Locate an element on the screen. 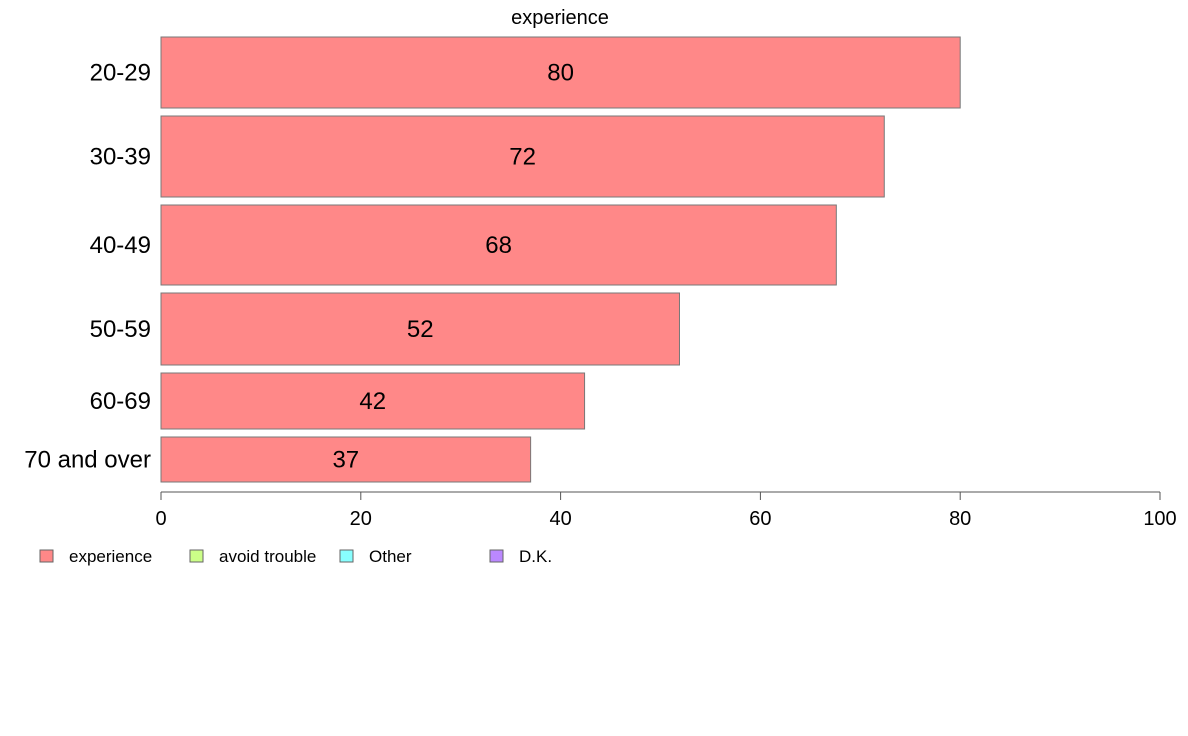 The width and height of the screenshot is (1188, 736). x-tick-label: 60 is located at coordinates (760, 519).